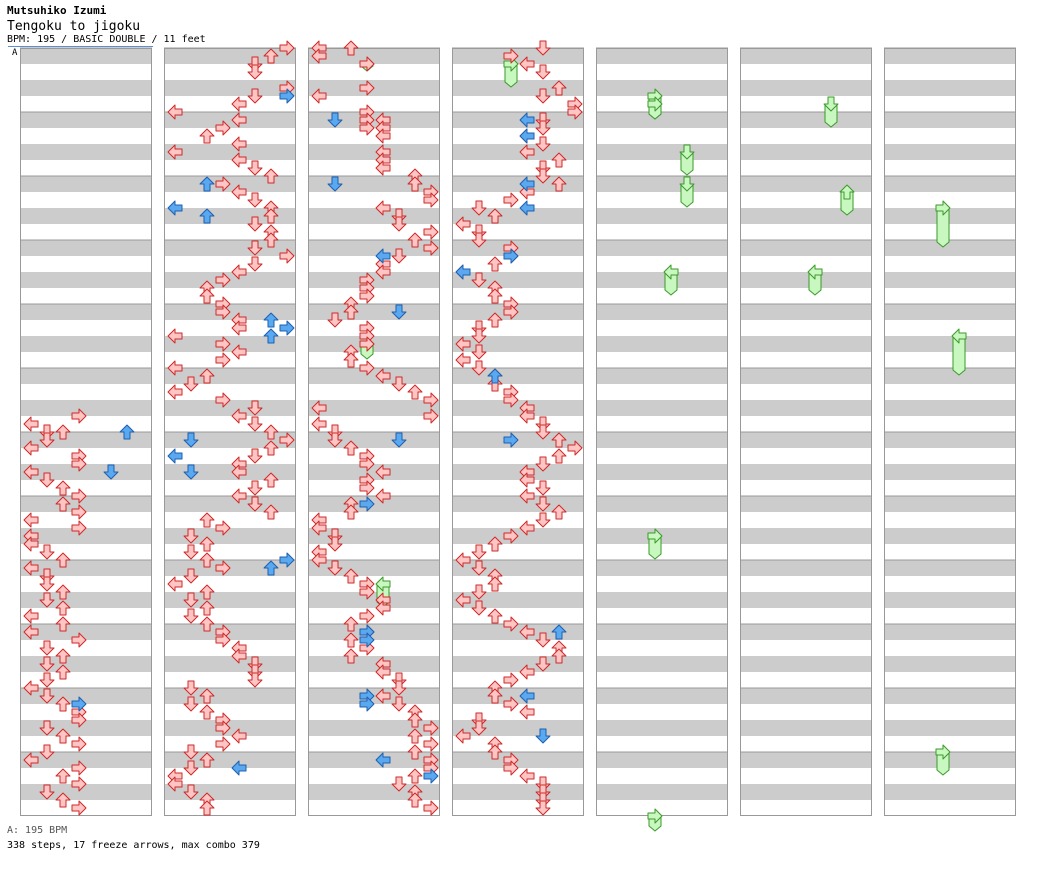  I want to click on chart-info: BPM: 195 / BASIC DOUBLE / 11 feet, so click(106, 39).